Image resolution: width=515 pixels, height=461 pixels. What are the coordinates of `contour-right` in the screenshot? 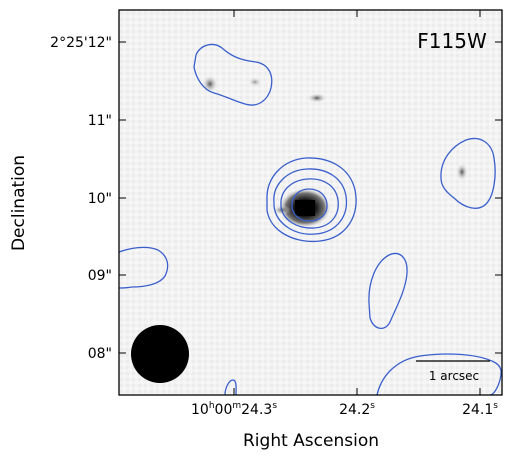 It's located at (468, 173).